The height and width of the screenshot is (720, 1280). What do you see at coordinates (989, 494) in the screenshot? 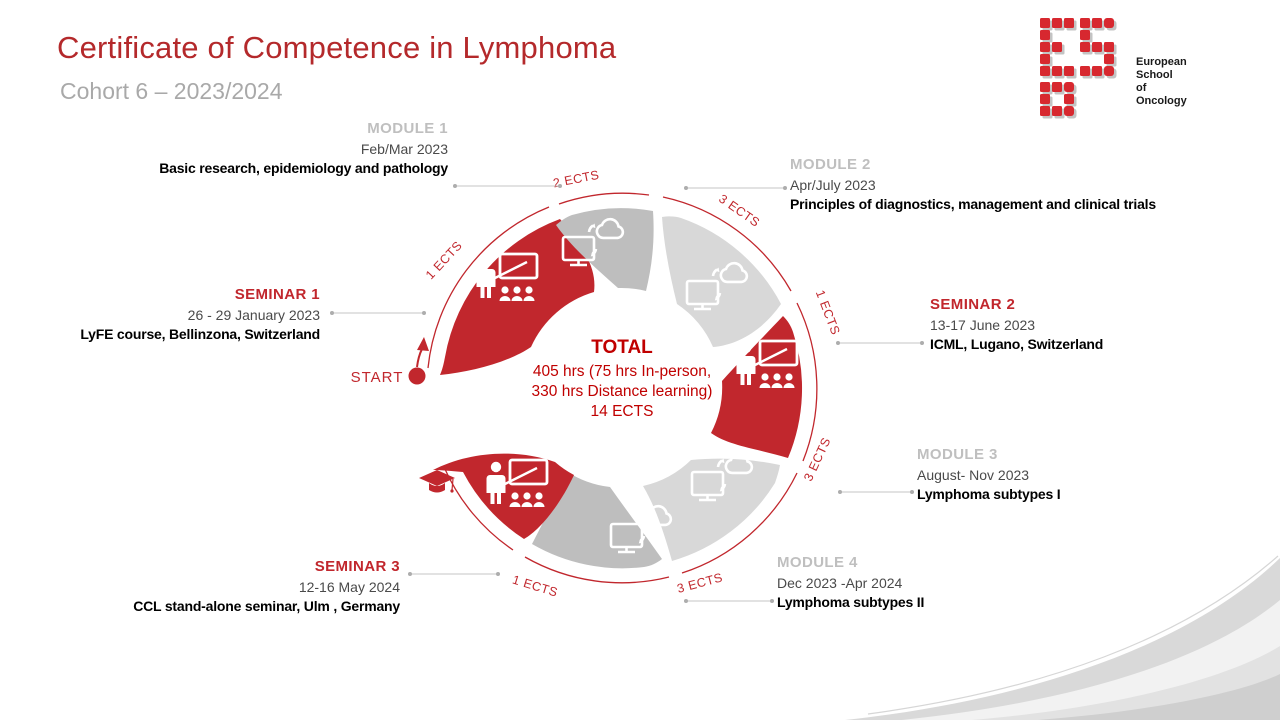
I see `event-description: Lymphoma subtypes I` at bounding box center [989, 494].